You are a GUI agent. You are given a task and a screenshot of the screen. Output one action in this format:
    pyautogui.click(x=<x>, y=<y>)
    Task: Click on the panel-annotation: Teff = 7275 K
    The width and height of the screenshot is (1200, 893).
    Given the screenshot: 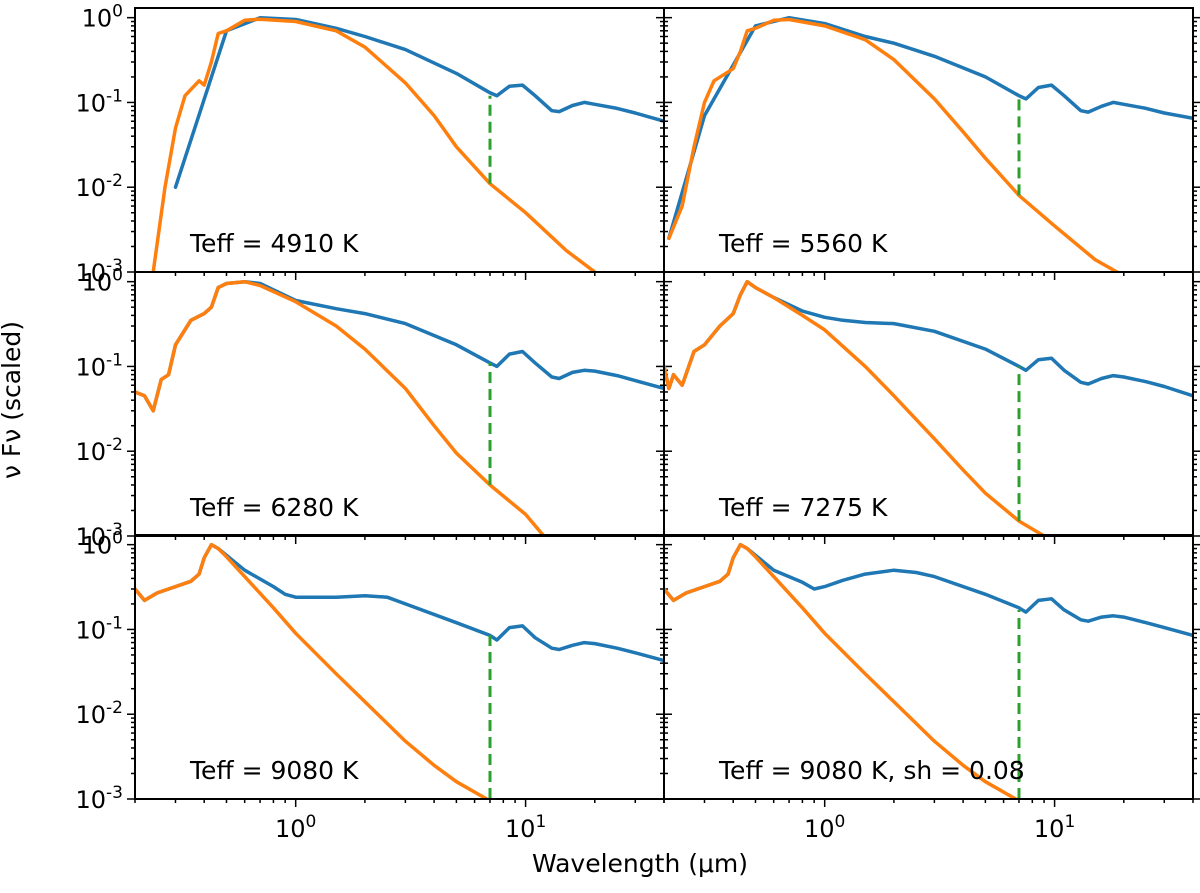 What is the action you would take?
    pyautogui.click(x=803, y=507)
    